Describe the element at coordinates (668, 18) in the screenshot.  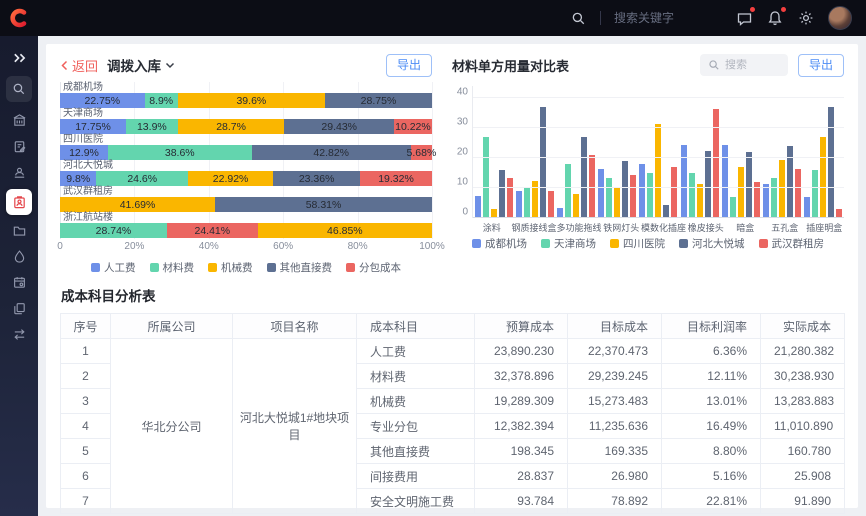
I see `search-input` at that location.